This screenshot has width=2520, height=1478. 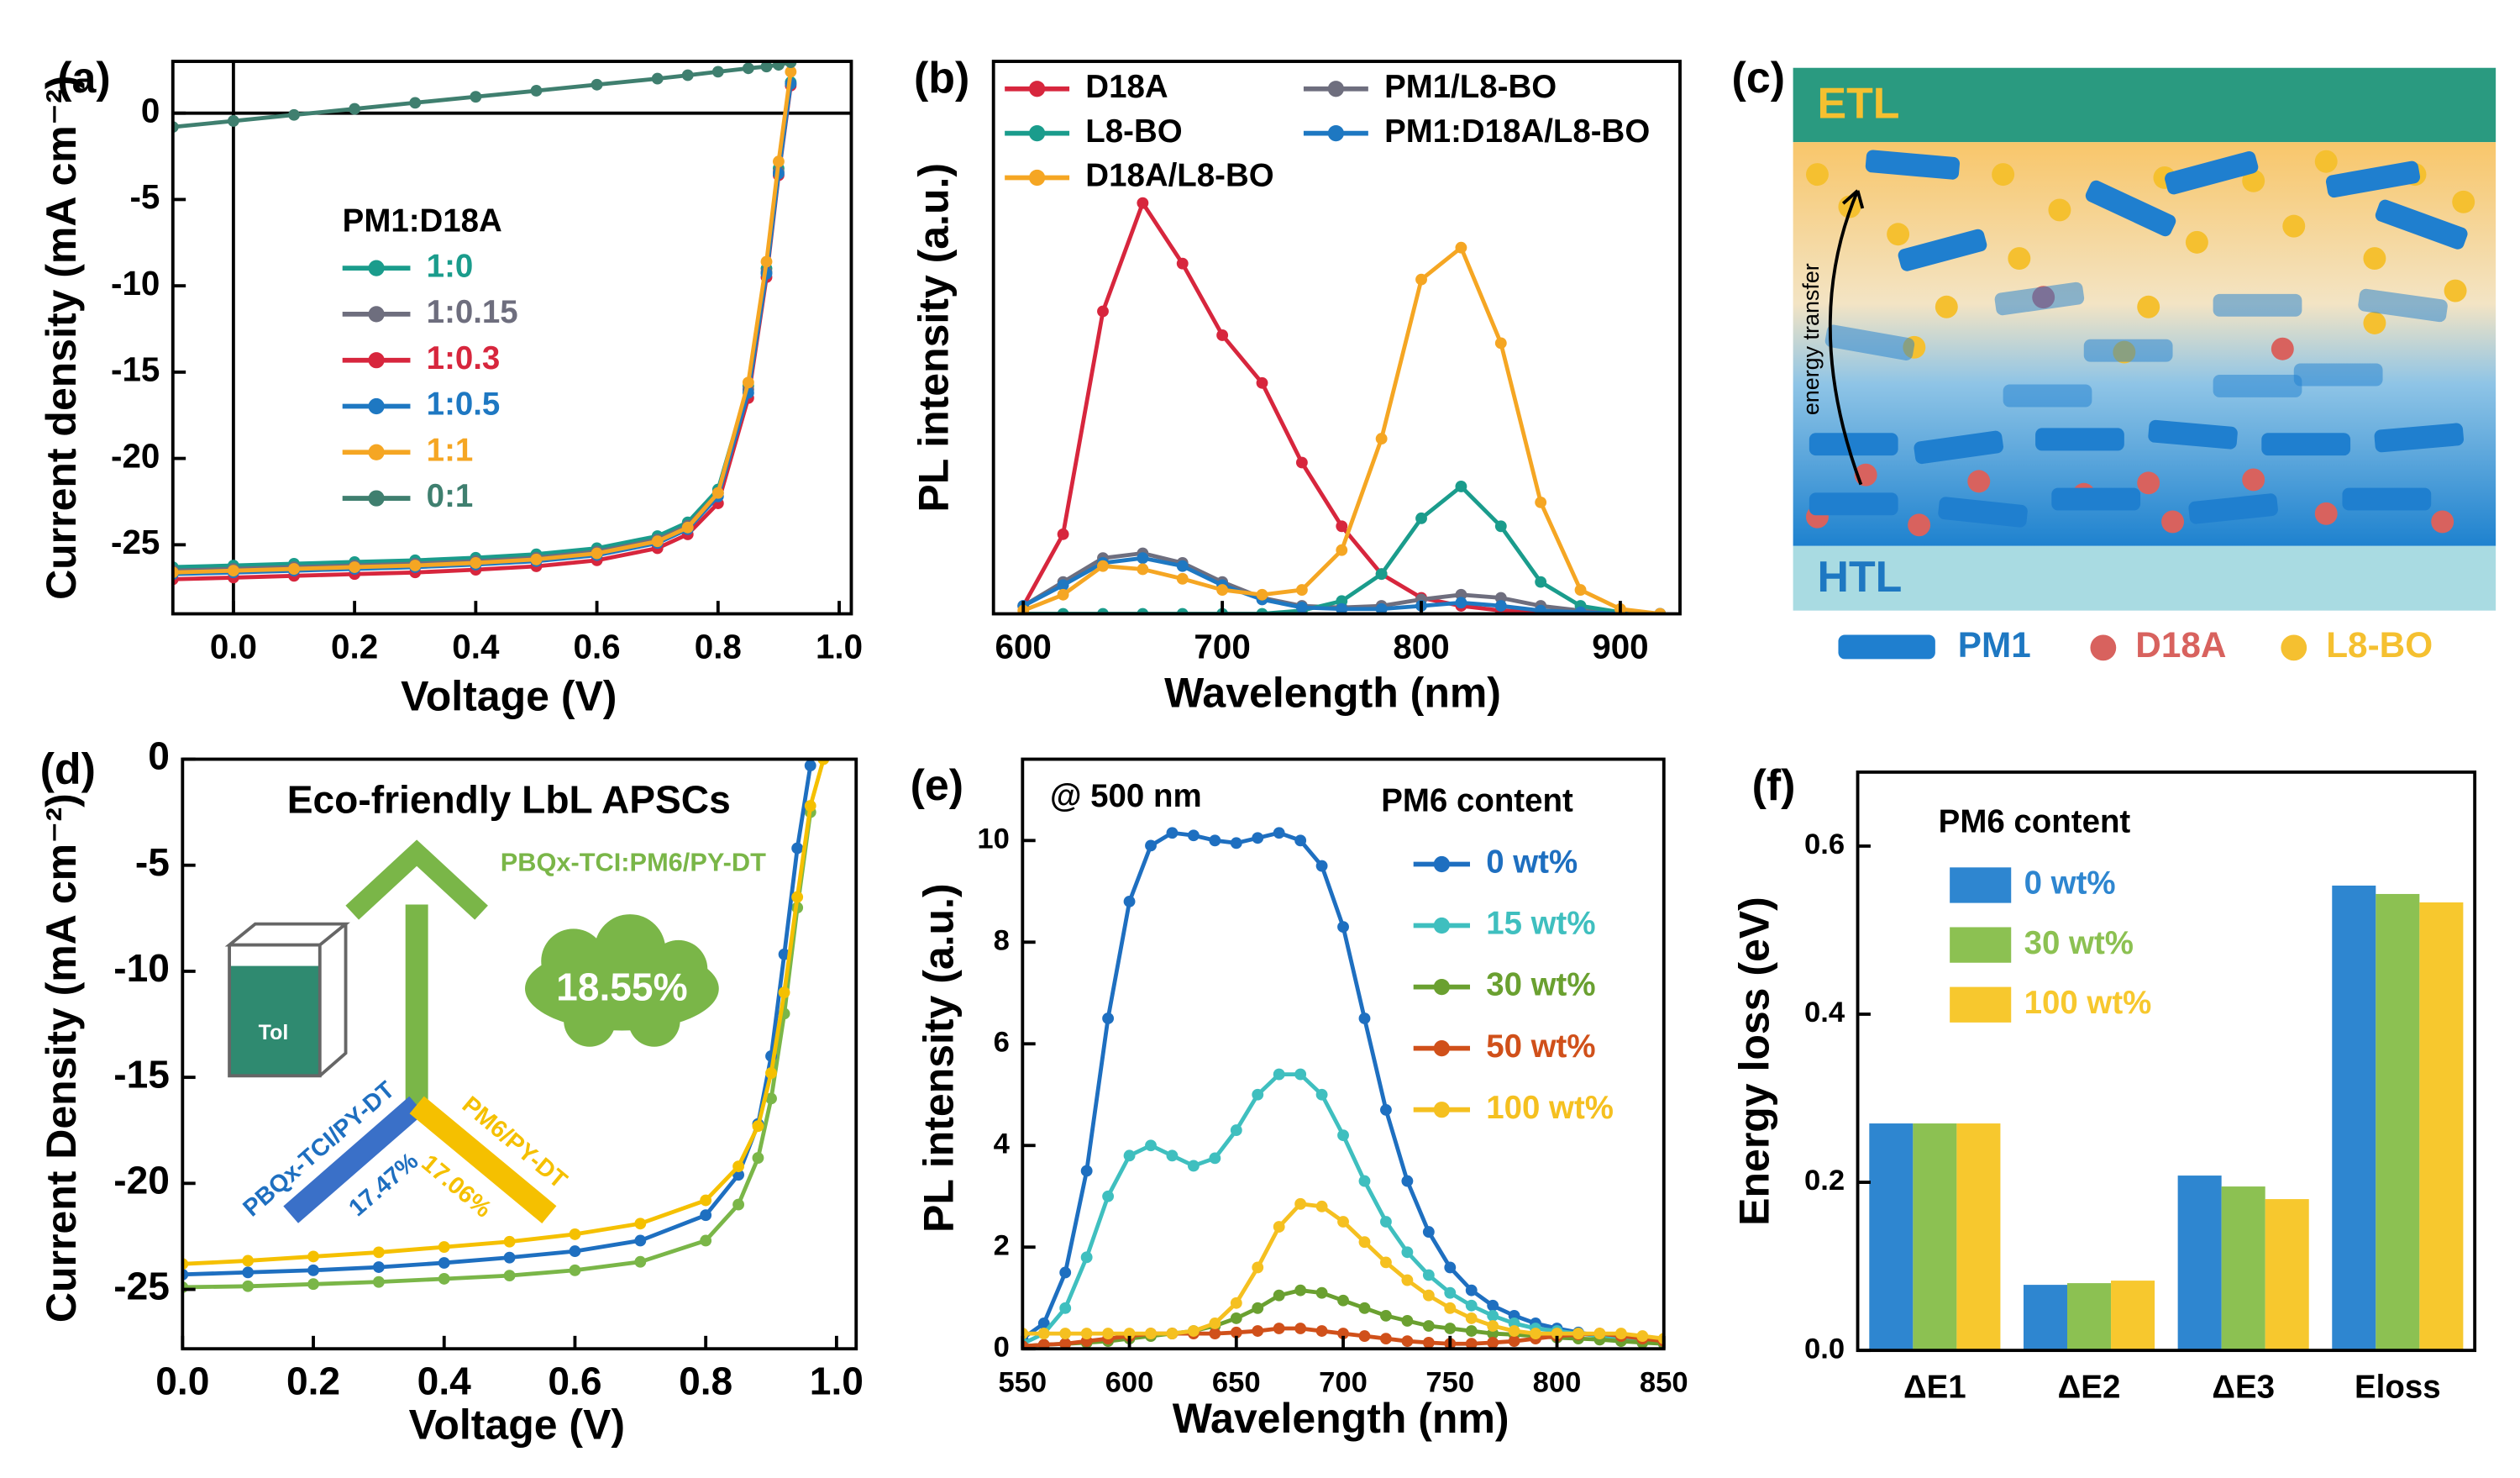 What do you see at coordinates (1845, 338) in the screenshot?
I see `energy-arrow` at bounding box center [1845, 338].